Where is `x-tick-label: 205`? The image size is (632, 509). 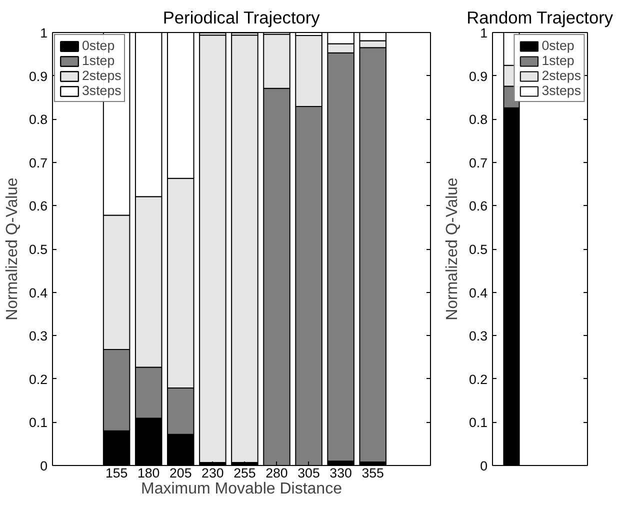
x-tick-label: 205 is located at coordinates (181, 473).